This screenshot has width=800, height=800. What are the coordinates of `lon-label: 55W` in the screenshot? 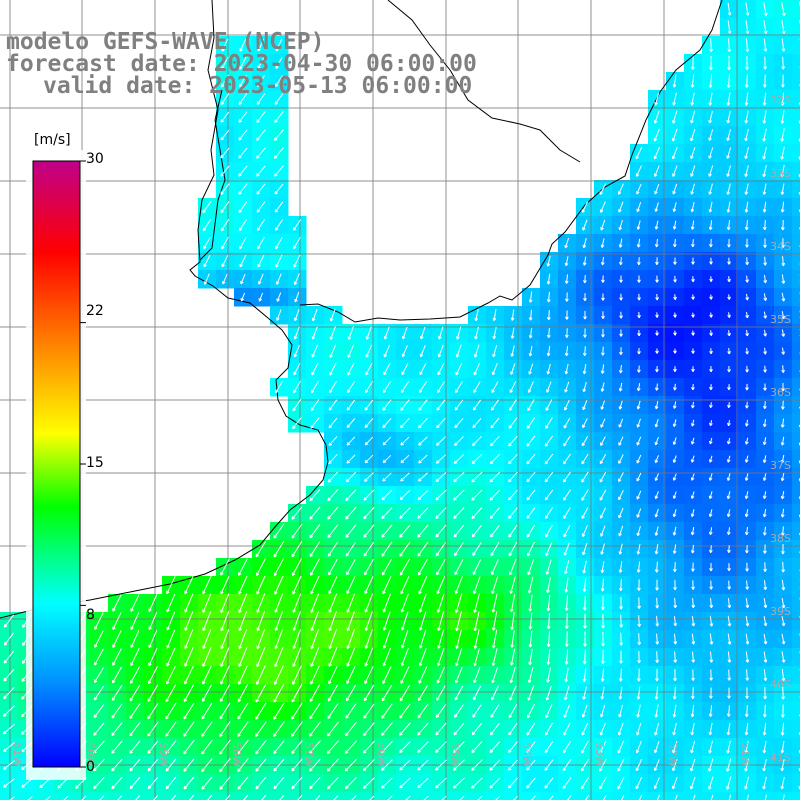 It's located at (454, 754).